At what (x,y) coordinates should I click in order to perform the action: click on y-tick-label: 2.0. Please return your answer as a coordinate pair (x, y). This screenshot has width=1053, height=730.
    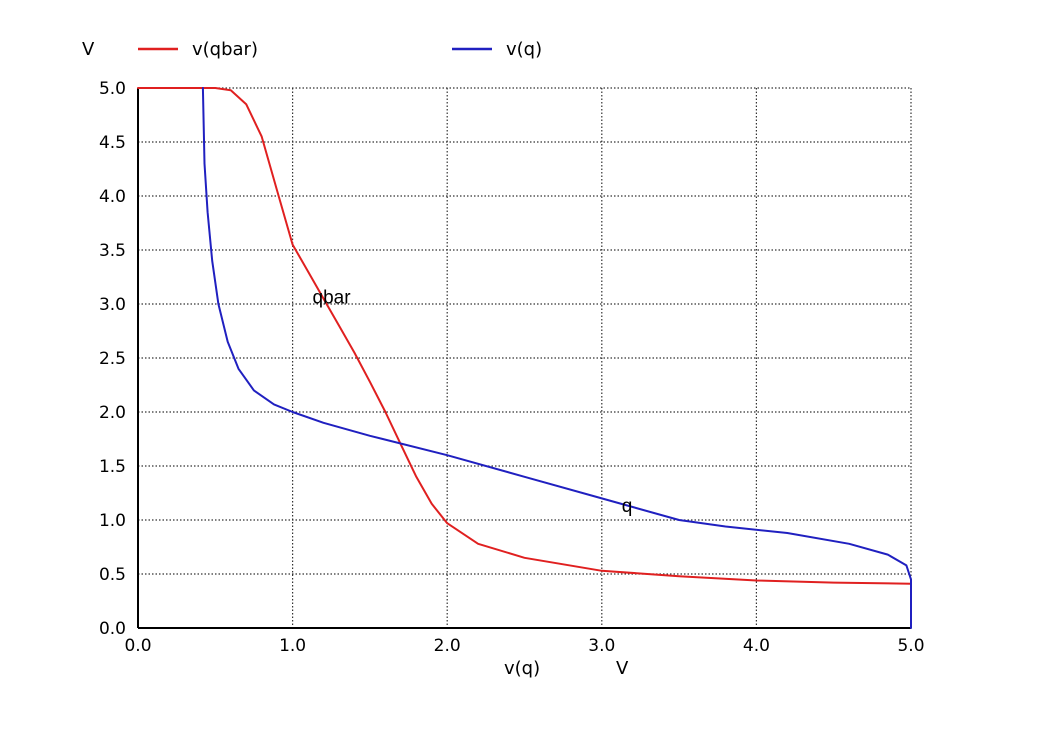
    Looking at the image, I should click on (112, 413).